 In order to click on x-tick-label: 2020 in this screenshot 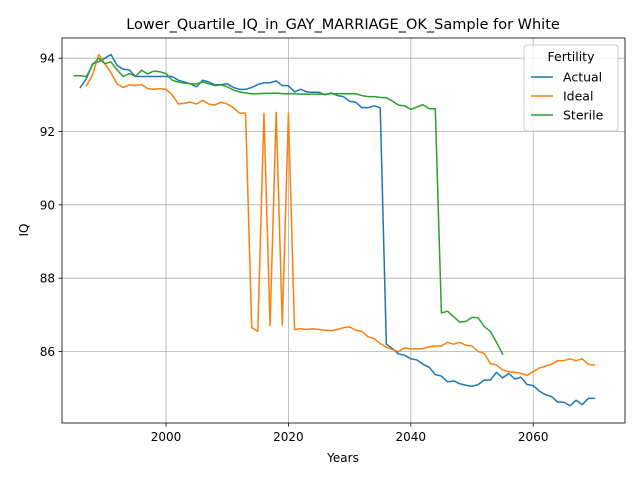, I will do `click(288, 437)`.